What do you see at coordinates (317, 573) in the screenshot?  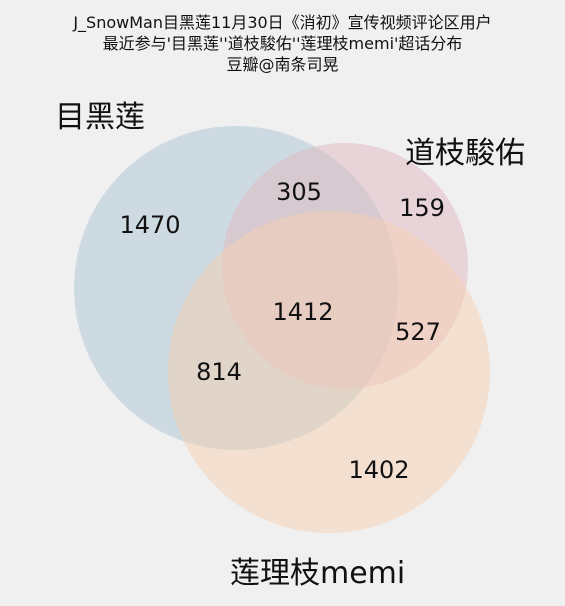 I see `set-label-renrieda-memi: 莲理枝memi` at bounding box center [317, 573].